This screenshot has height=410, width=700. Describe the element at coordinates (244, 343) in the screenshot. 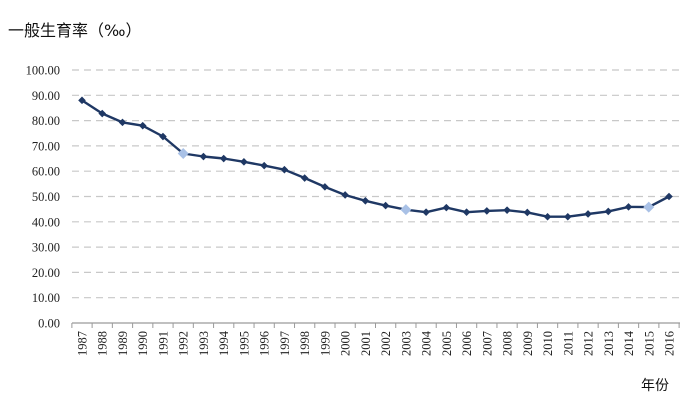

I see `x-tick-label: 1995` at that location.